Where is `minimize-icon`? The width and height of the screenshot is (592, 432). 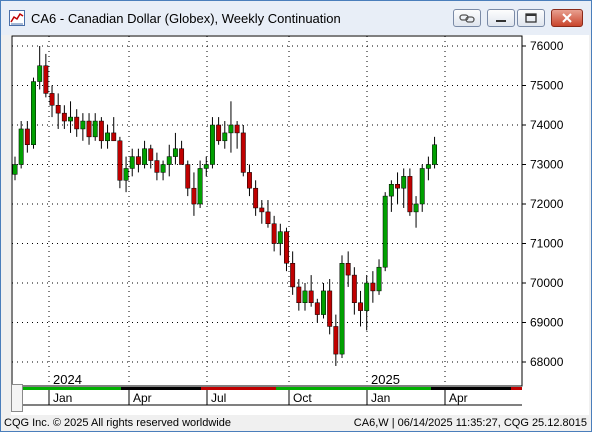 minimize-icon is located at coordinates (501, 21).